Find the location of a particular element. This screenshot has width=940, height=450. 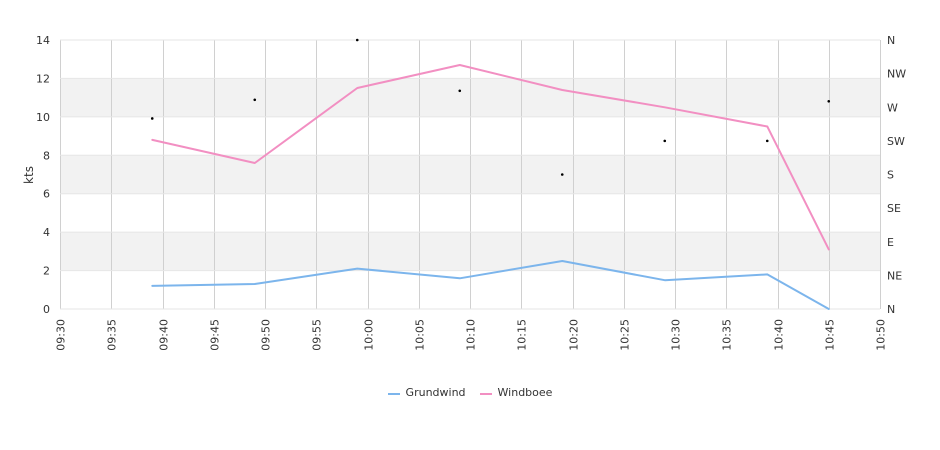

y-tick-label: 0 is located at coordinates (46, 309).